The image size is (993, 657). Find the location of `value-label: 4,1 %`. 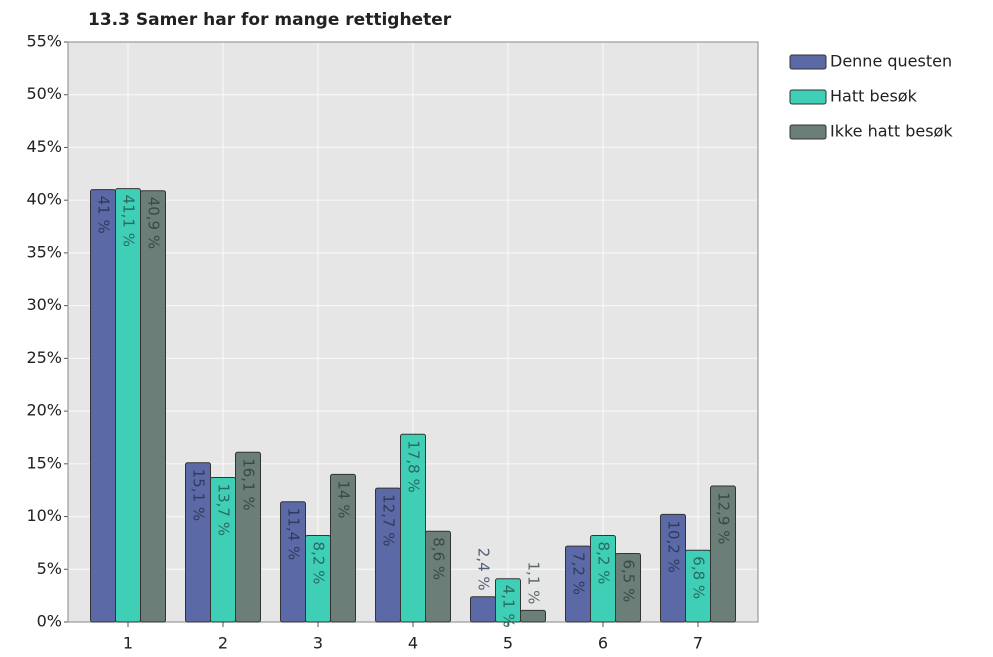

value-label: 4,1 % is located at coordinates (509, 606).